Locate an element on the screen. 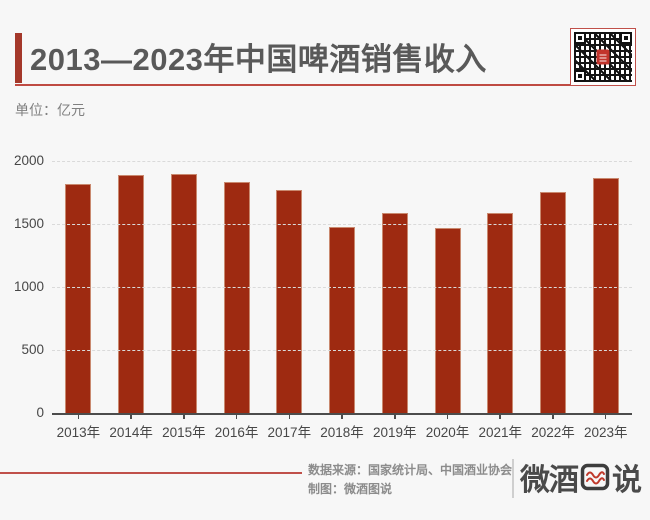 Image resolution: width=650 pixels, height=520 pixels. data-source-label: 数据来源：国家统计局、中国酒业协会 is located at coordinates (410, 470).